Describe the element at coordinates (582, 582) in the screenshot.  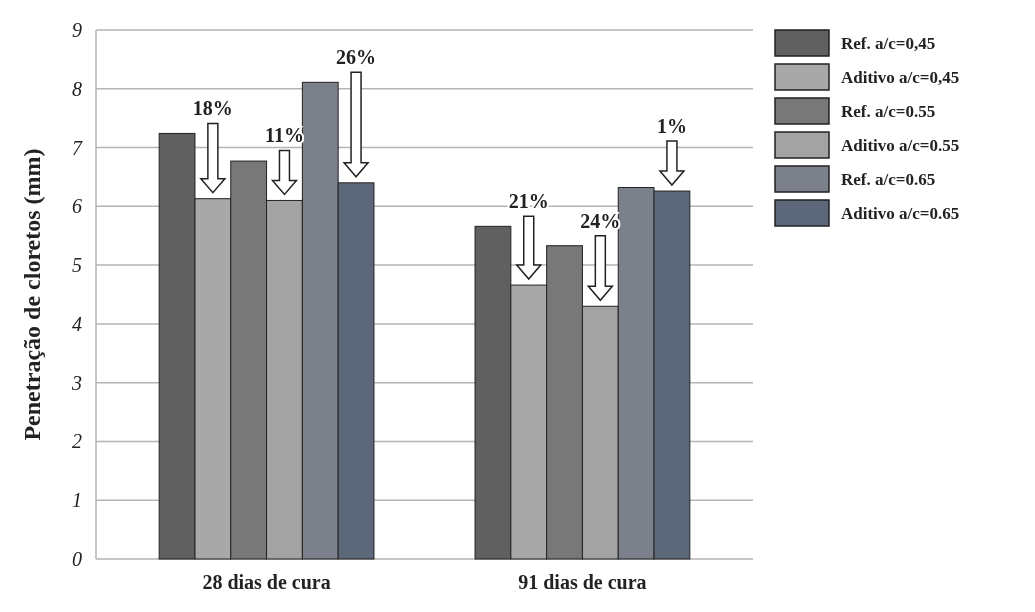
I see `x-tick-label: 91 dias de cura` at that location.